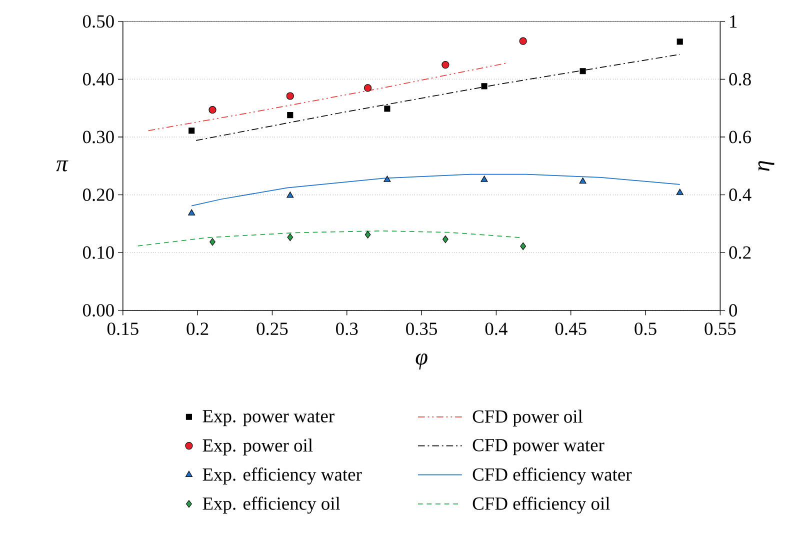 This screenshot has height=542, width=809. What do you see at coordinates (421, 329) in the screenshot?
I see `x-tick-label: 0.35` at bounding box center [421, 329].